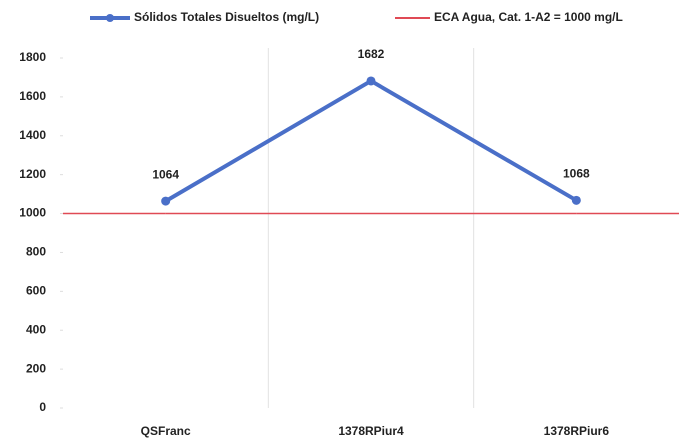 The image size is (680, 441). Describe the element at coordinates (576, 174) in the screenshot. I see `data-label: 1068` at that location.